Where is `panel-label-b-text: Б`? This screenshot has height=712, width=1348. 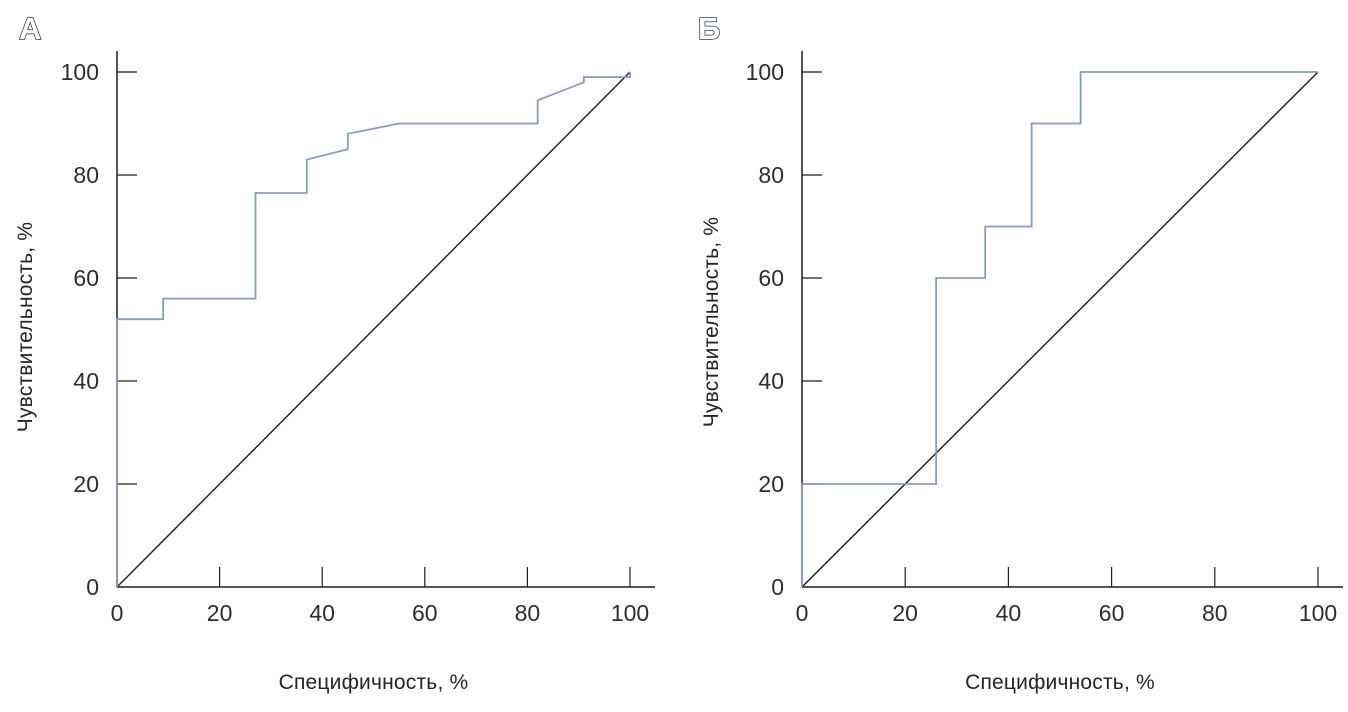
panel-label-b-text: Б is located at coordinates (709, 28).